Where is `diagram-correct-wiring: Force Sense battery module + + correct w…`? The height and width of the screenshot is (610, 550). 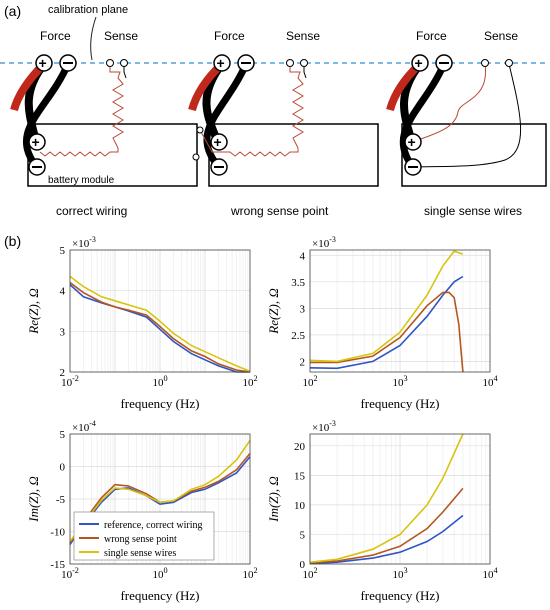 diagram-correct-wiring: Force Sense battery module + + correct w… is located at coordinates (104, 123).